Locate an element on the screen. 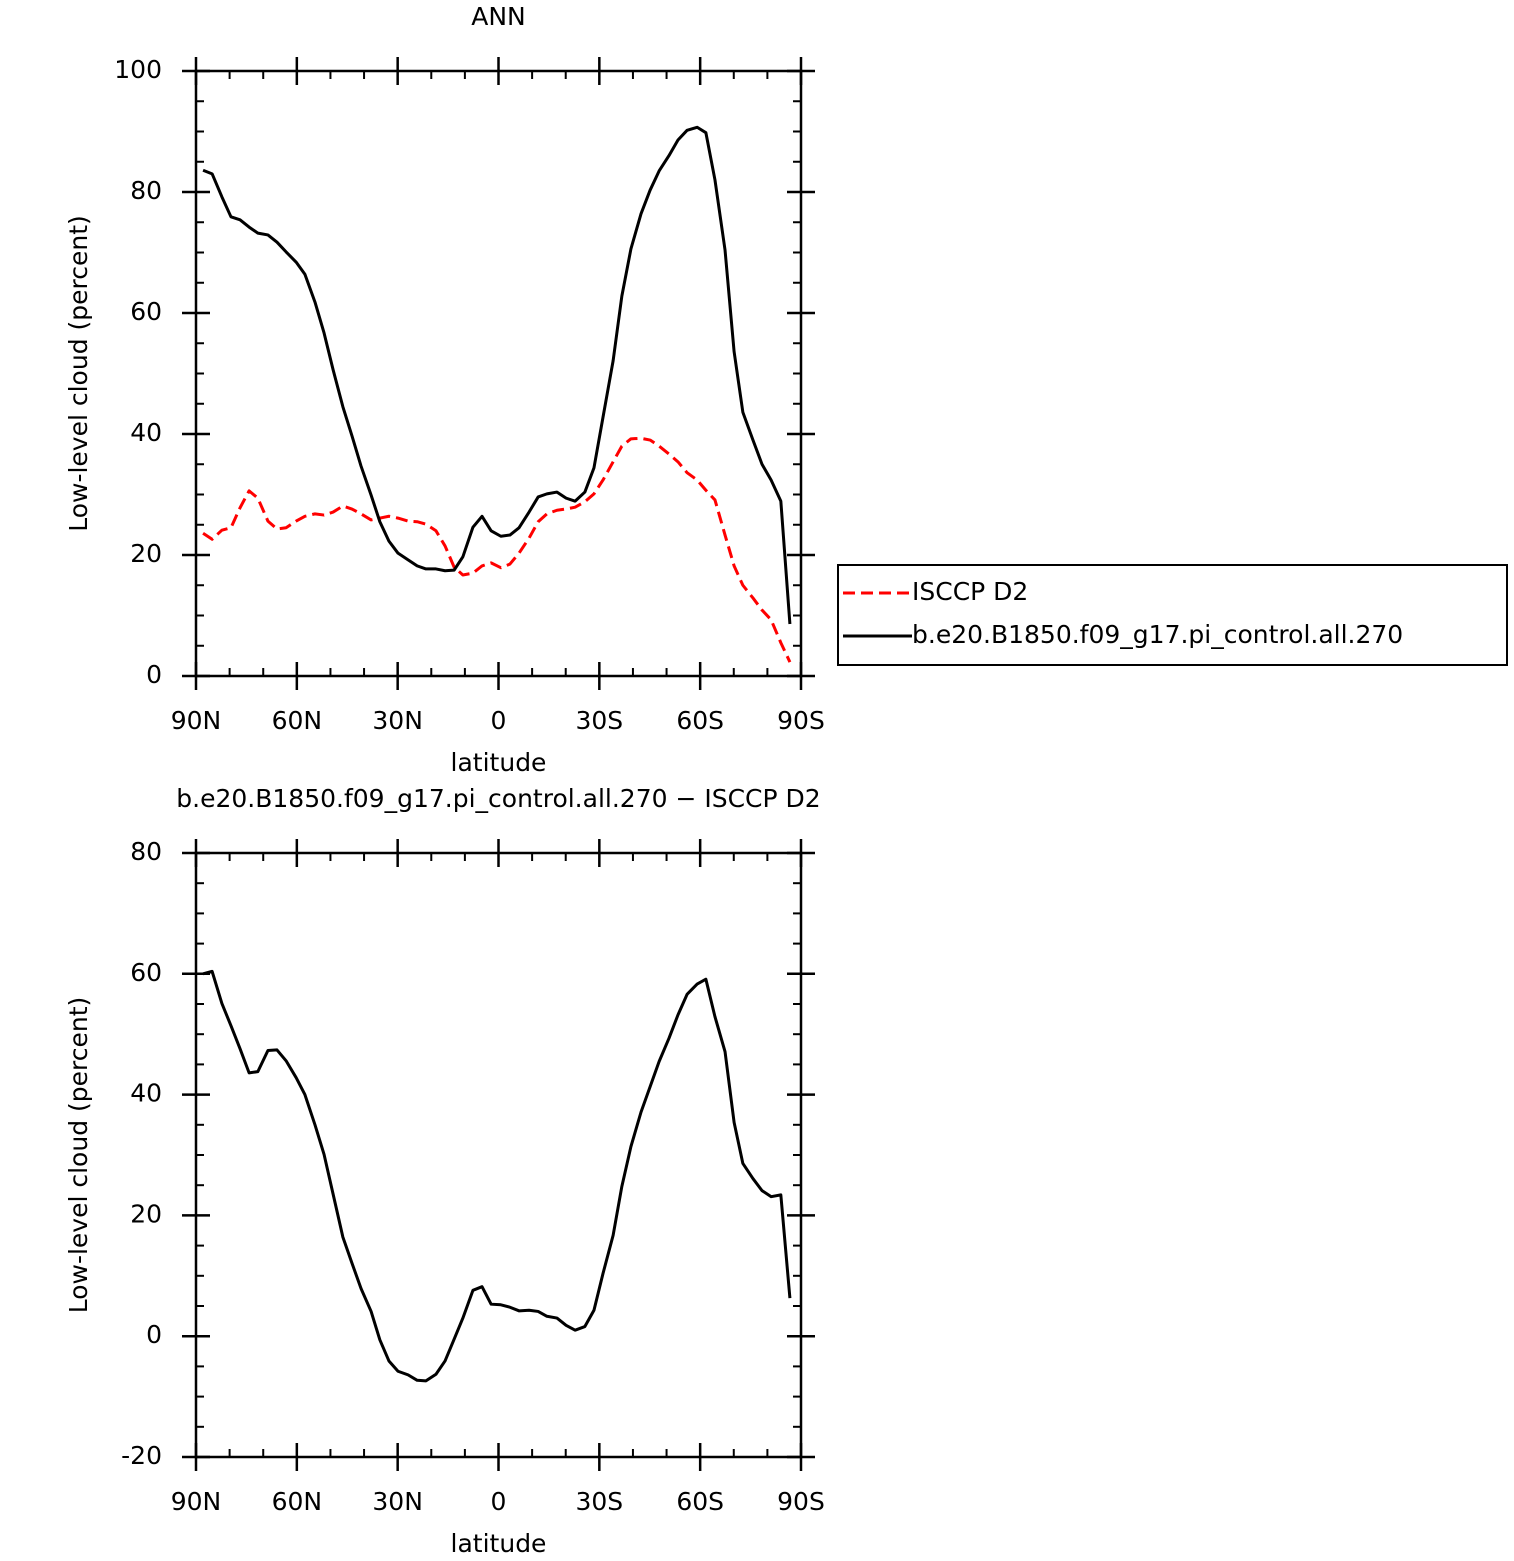 The width and height of the screenshot is (1514, 1561). chart-title: ANN is located at coordinates (498, 16).